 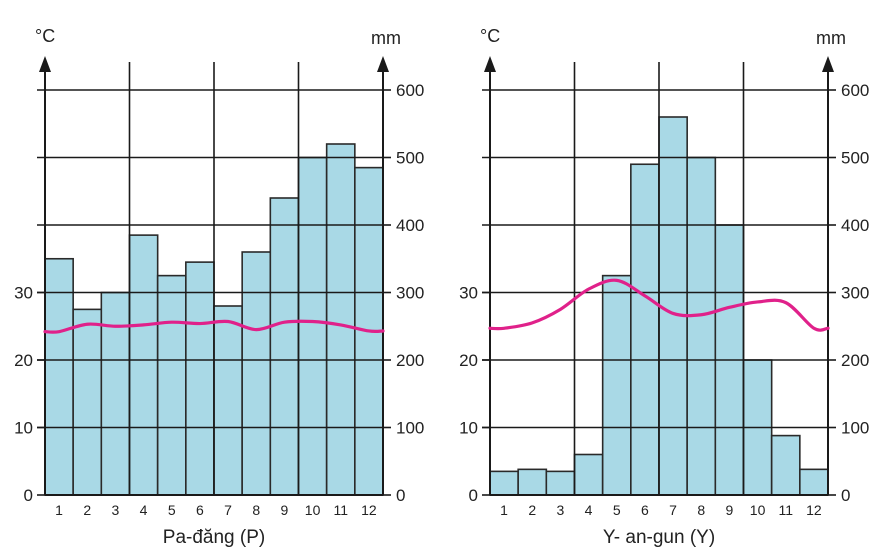 What do you see at coordinates (214, 537) in the screenshot?
I see `station-label: Pa-đăng (P)` at bounding box center [214, 537].